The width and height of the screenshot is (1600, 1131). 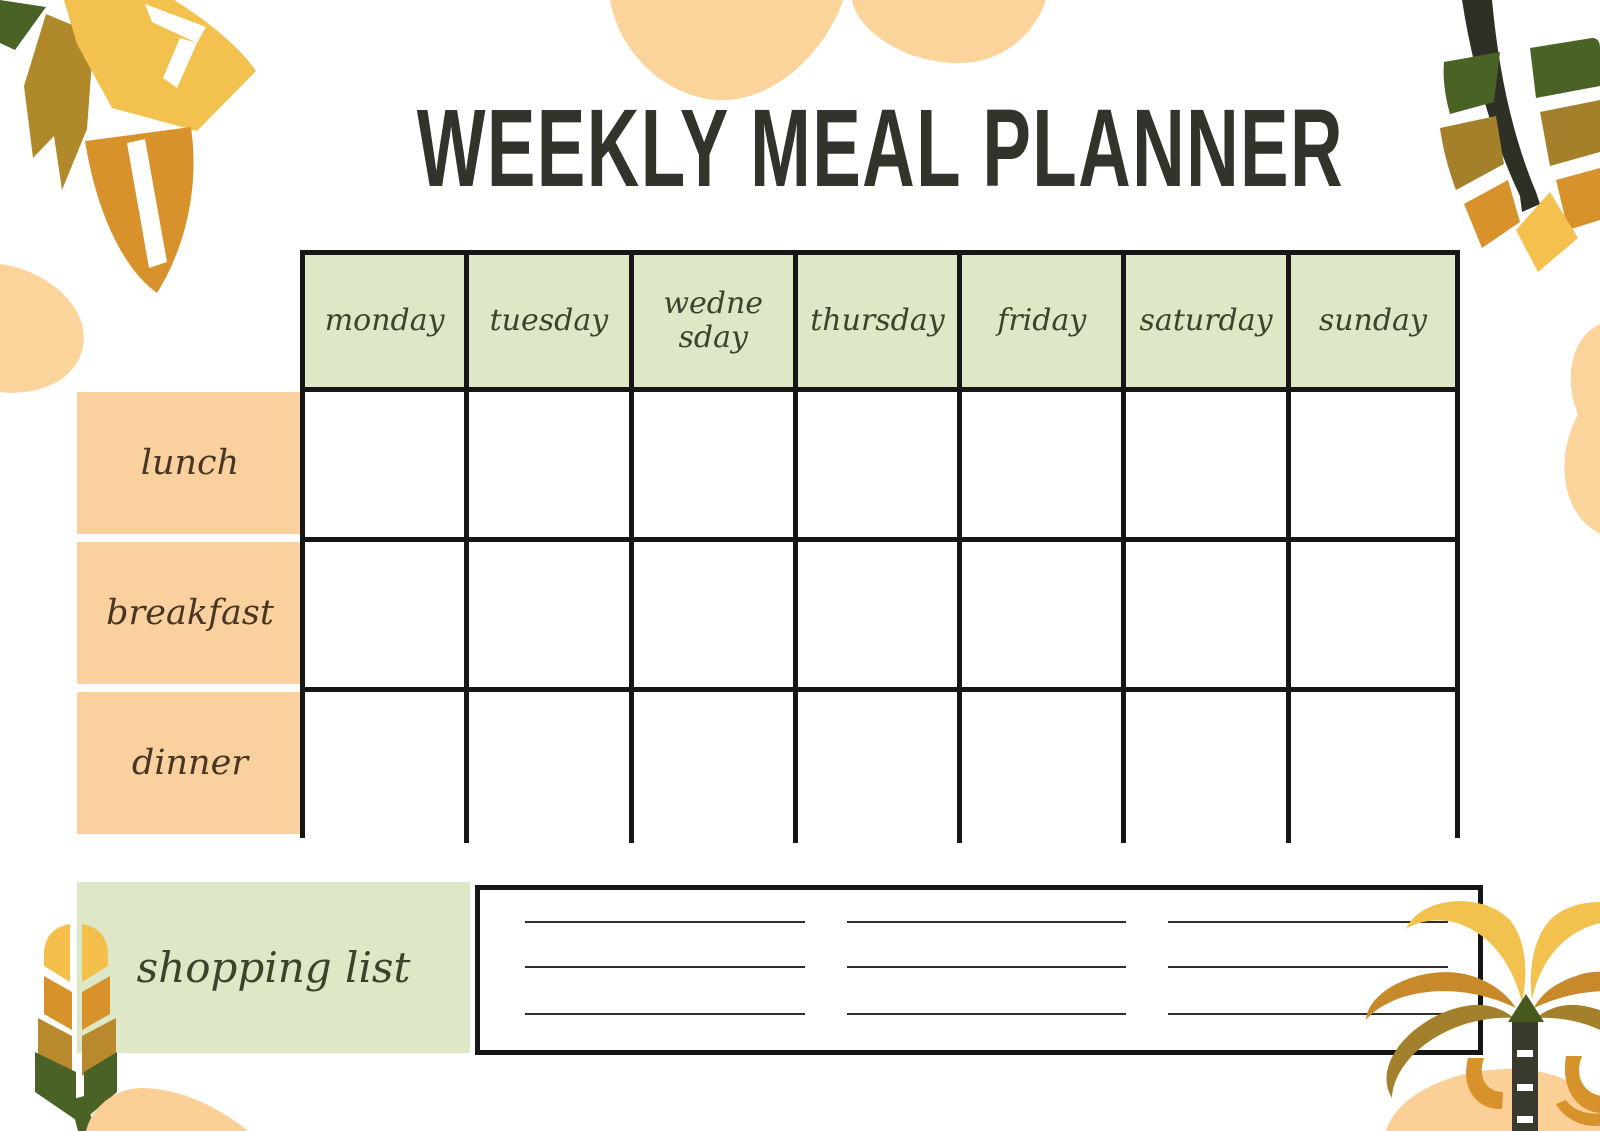 What do you see at coordinates (1372, 323) in the screenshot?
I see `day-header-sunday: sunday` at bounding box center [1372, 323].